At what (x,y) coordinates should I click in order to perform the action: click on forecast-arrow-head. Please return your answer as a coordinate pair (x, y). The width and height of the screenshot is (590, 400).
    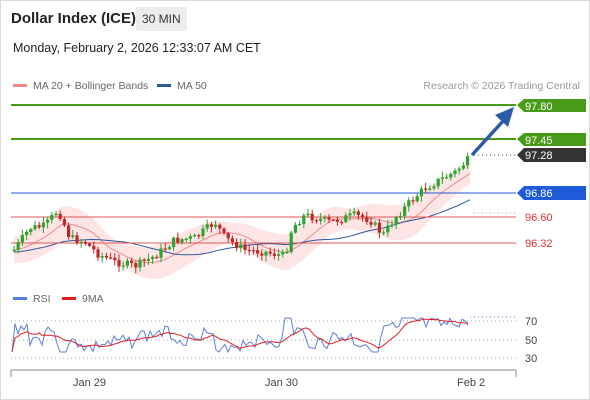
    Looking at the image, I should click on (504, 117).